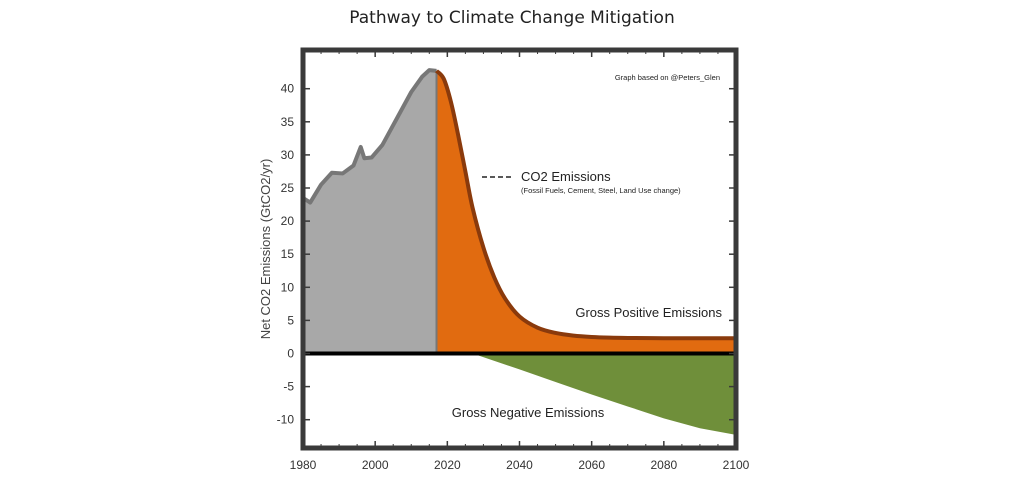 The height and width of the screenshot is (480, 1024). What do you see at coordinates (591, 465) in the screenshot?
I see `x-tick-label: 2060` at bounding box center [591, 465].